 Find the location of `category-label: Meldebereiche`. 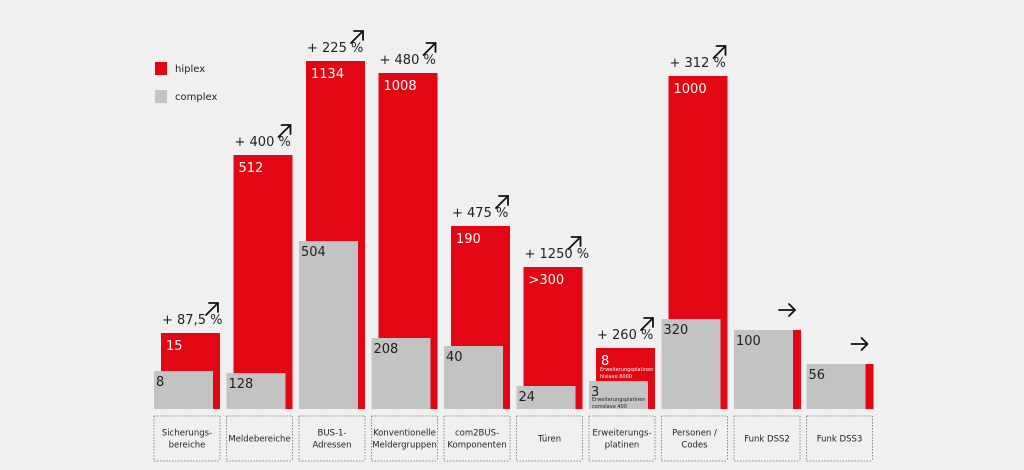

category-label: Meldebereiche is located at coordinates (259, 440).